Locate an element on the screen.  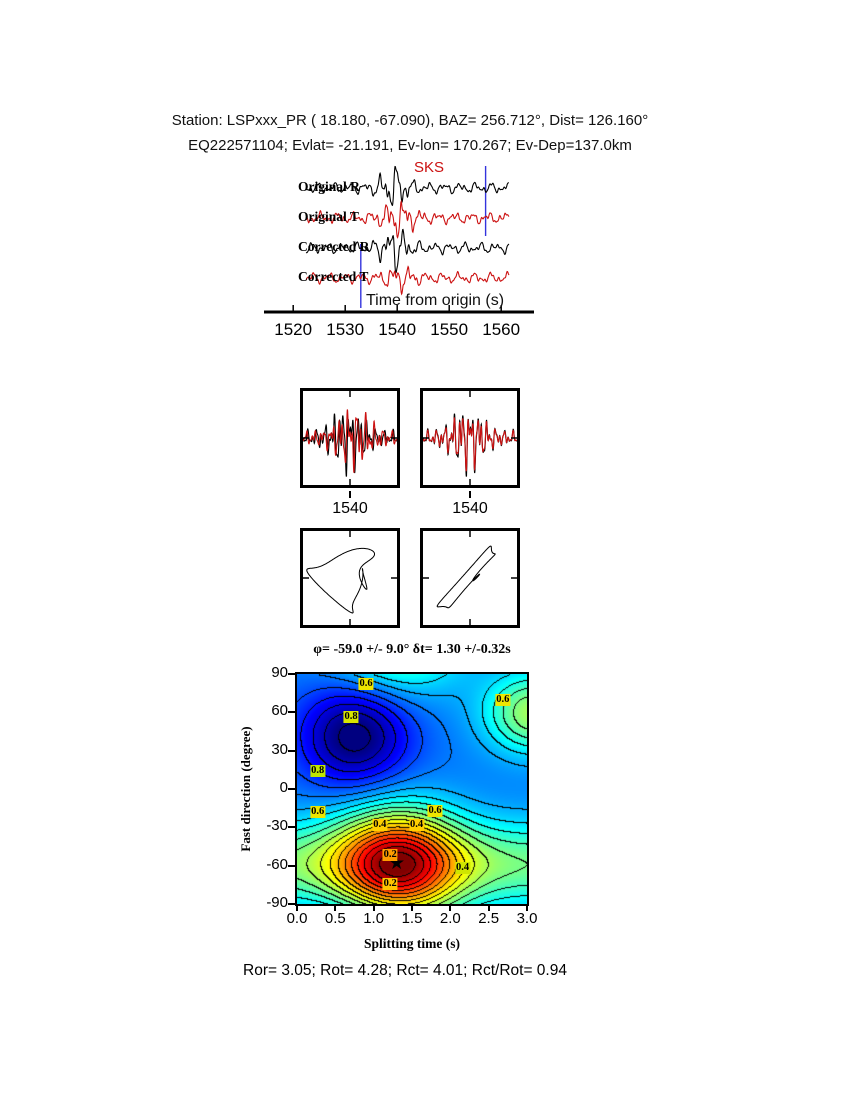
dt-tick-label: 2.5 is located at coordinates (489, 918).